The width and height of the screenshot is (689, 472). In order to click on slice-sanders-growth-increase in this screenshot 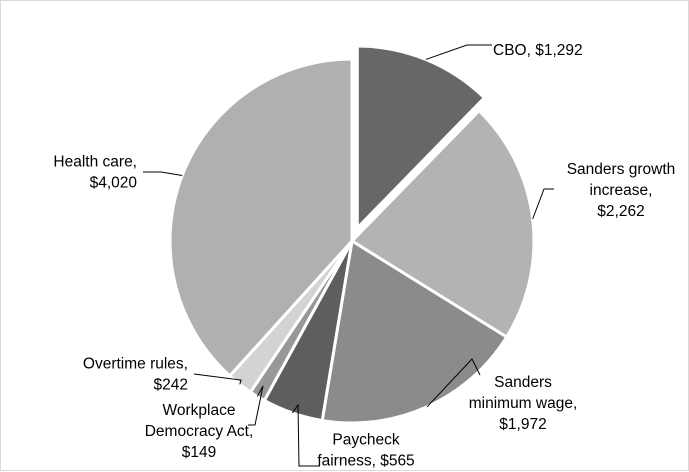, I will do `click(443, 224)`.